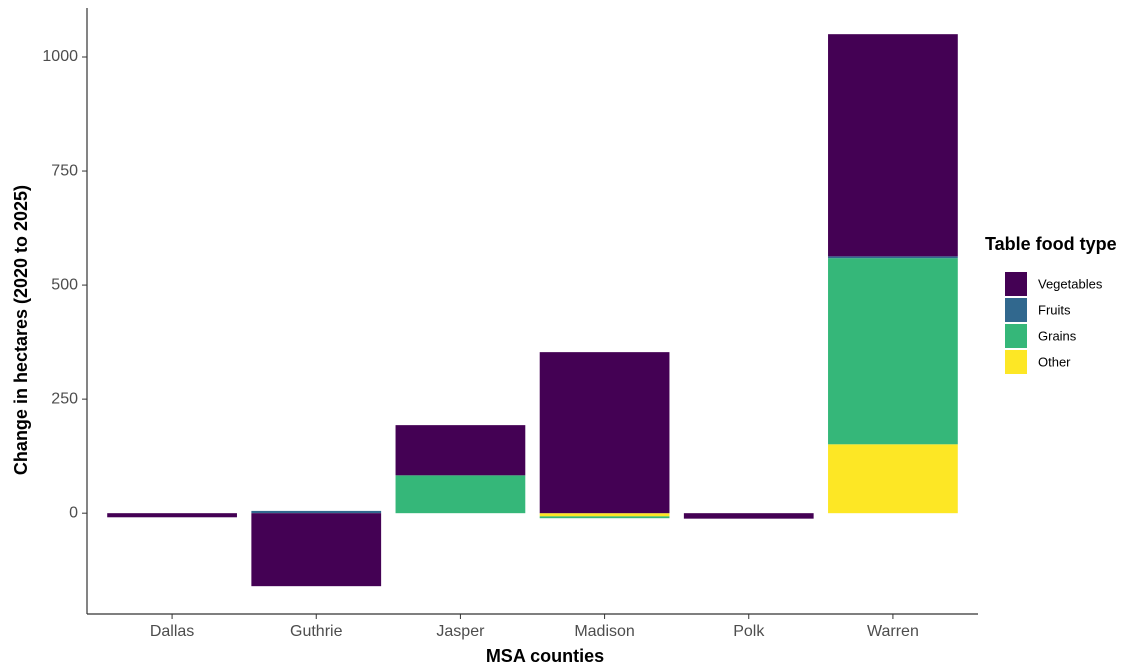 This screenshot has height=669, width=1137. What do you see at coordinates (64, 170) in the screenshot?
I see `y-tick-label: 750` at bounding box center [64, 170].